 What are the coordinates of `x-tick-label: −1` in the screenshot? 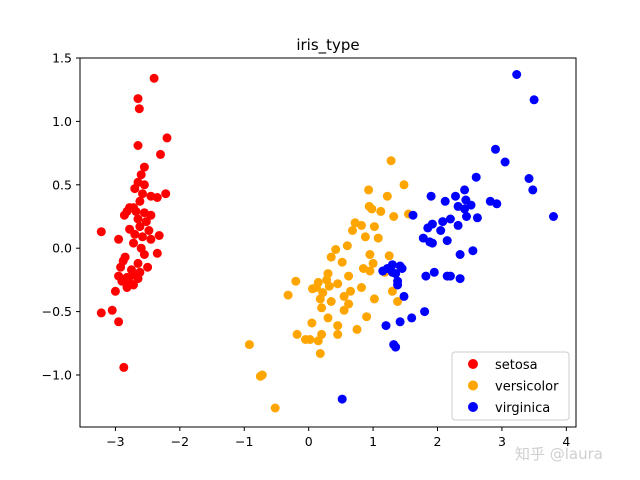 It's located at (244, 441).